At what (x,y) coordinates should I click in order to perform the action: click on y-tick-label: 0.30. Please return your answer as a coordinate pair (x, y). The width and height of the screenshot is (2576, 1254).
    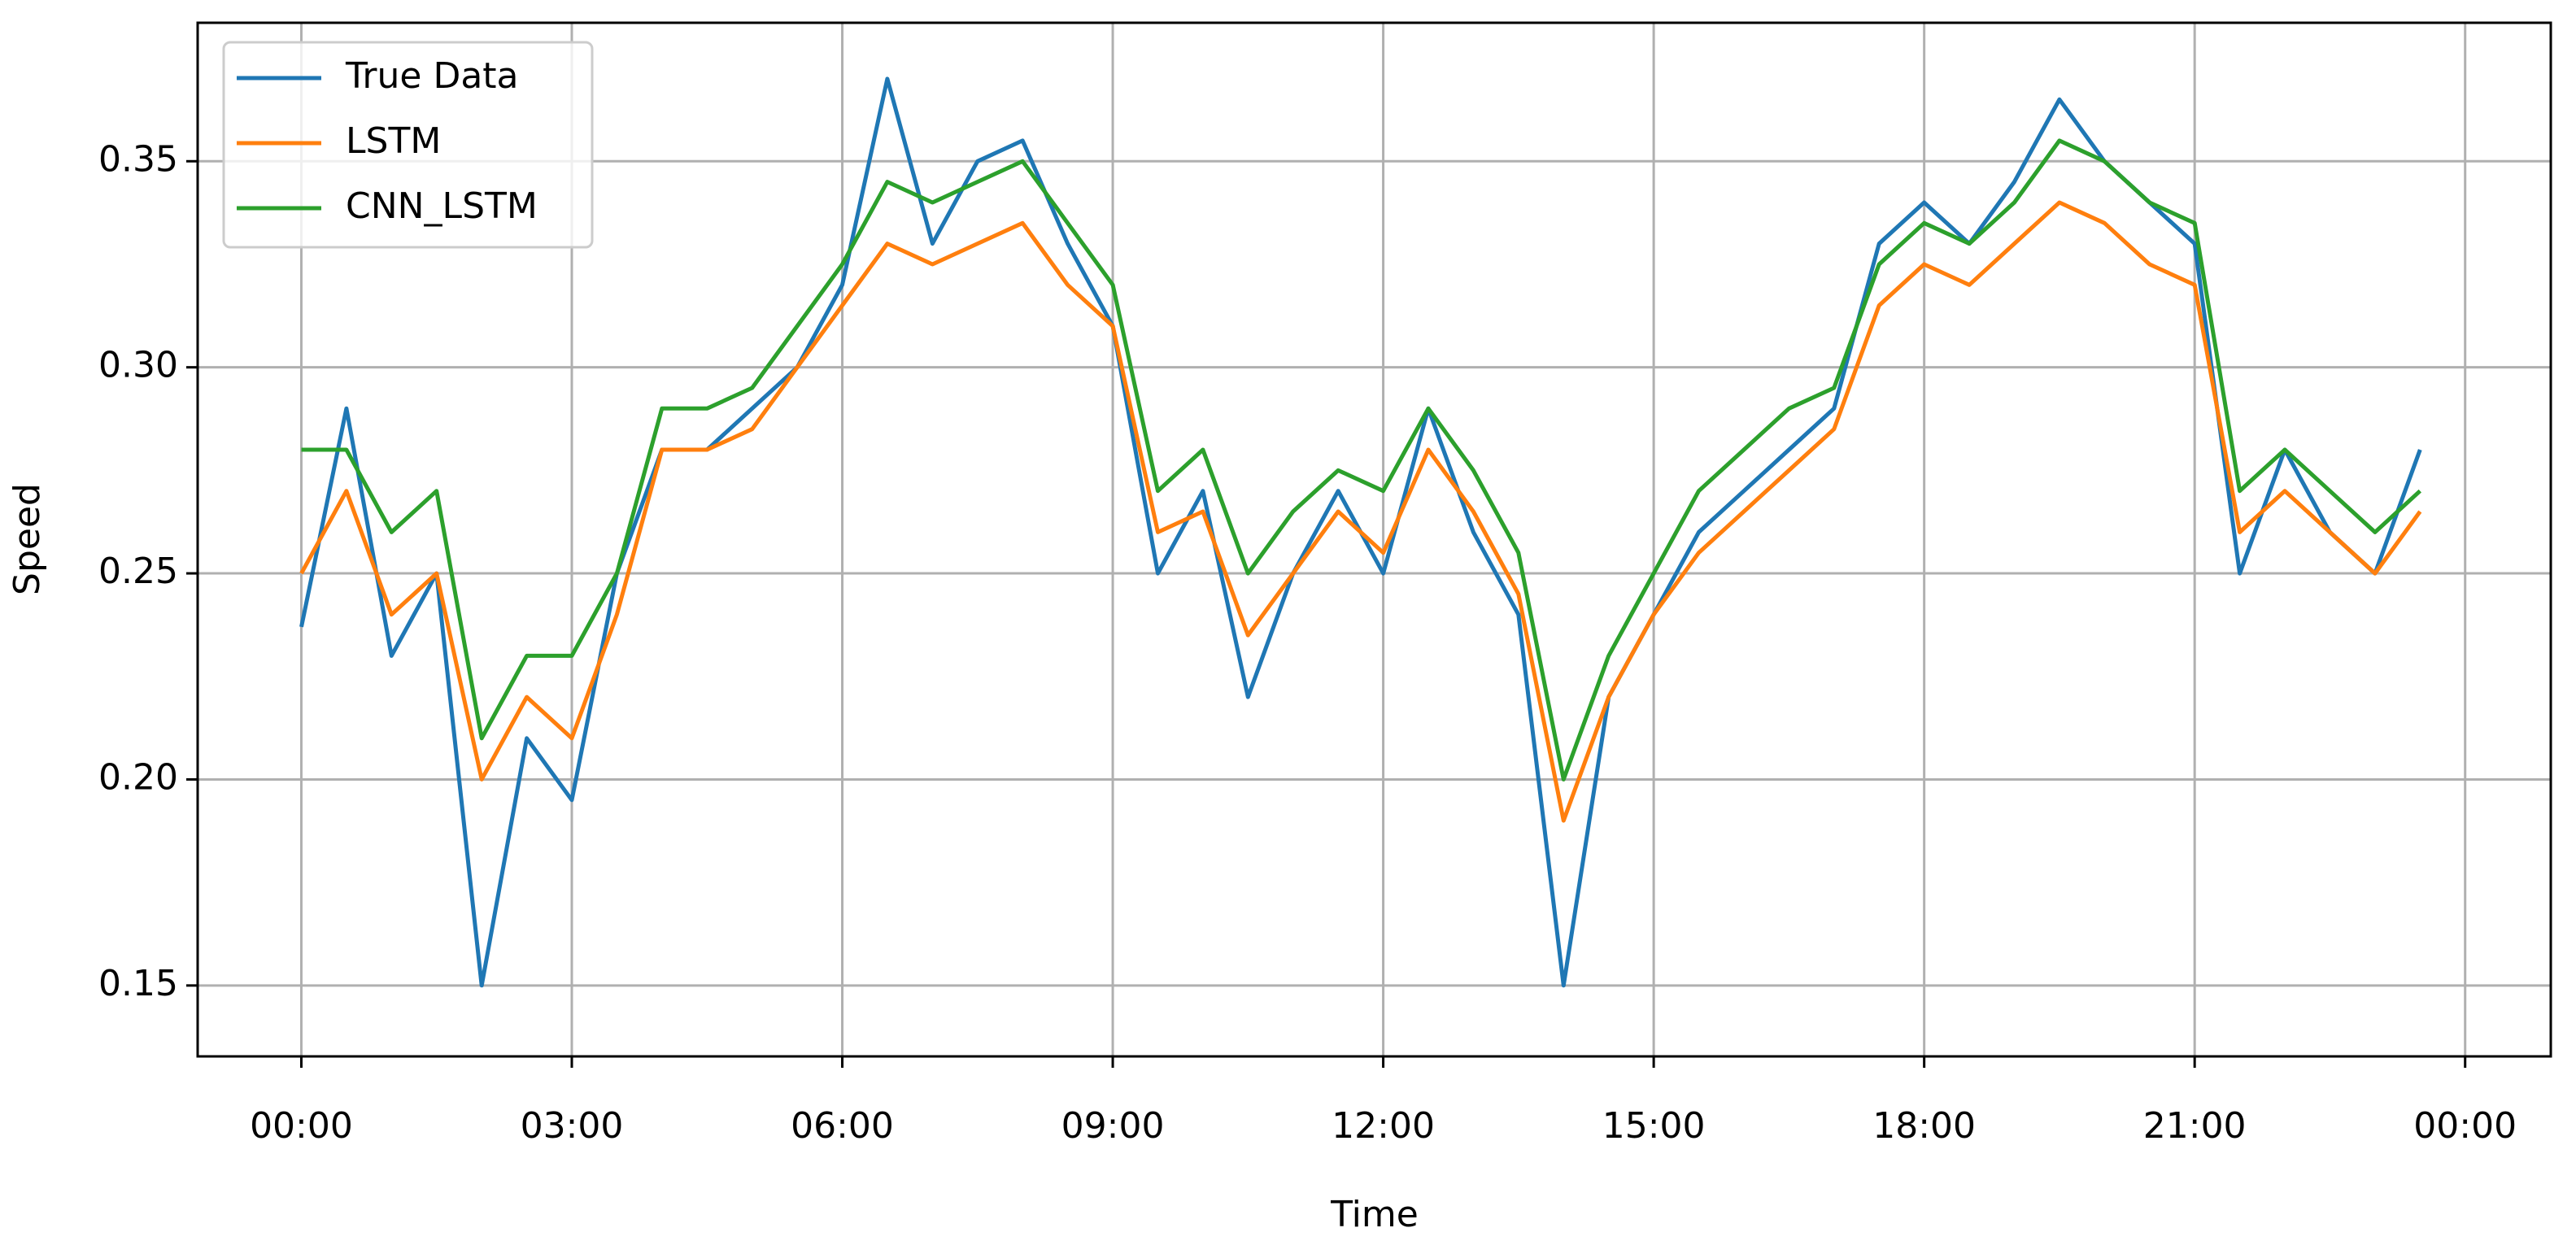
    Looking at the image, I should click on (138, 366).